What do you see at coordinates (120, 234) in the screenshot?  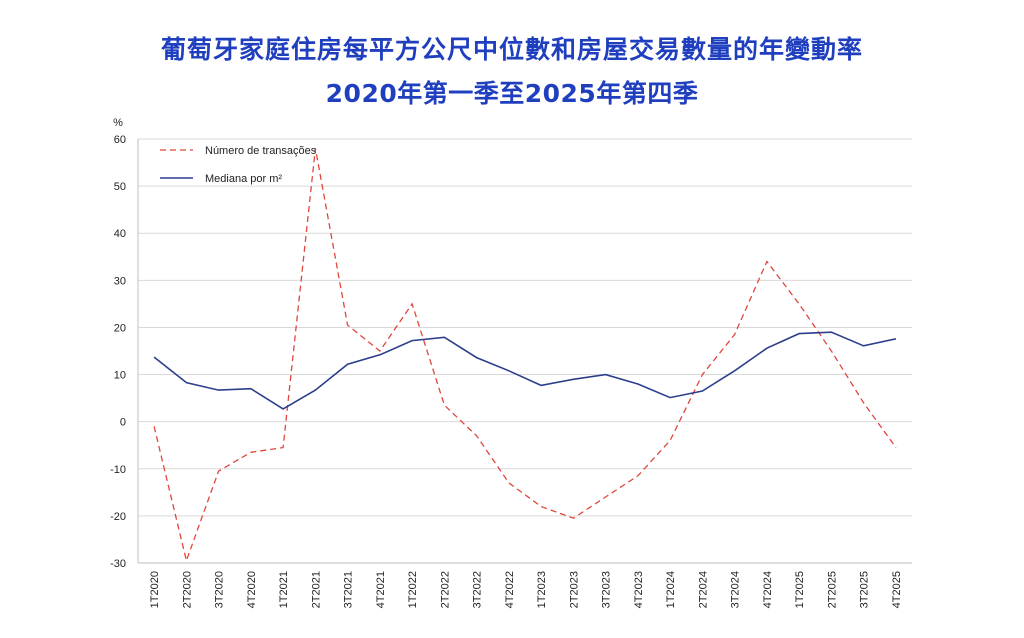 I see `y-tick-label: 40` at bounding box center [120, 234].